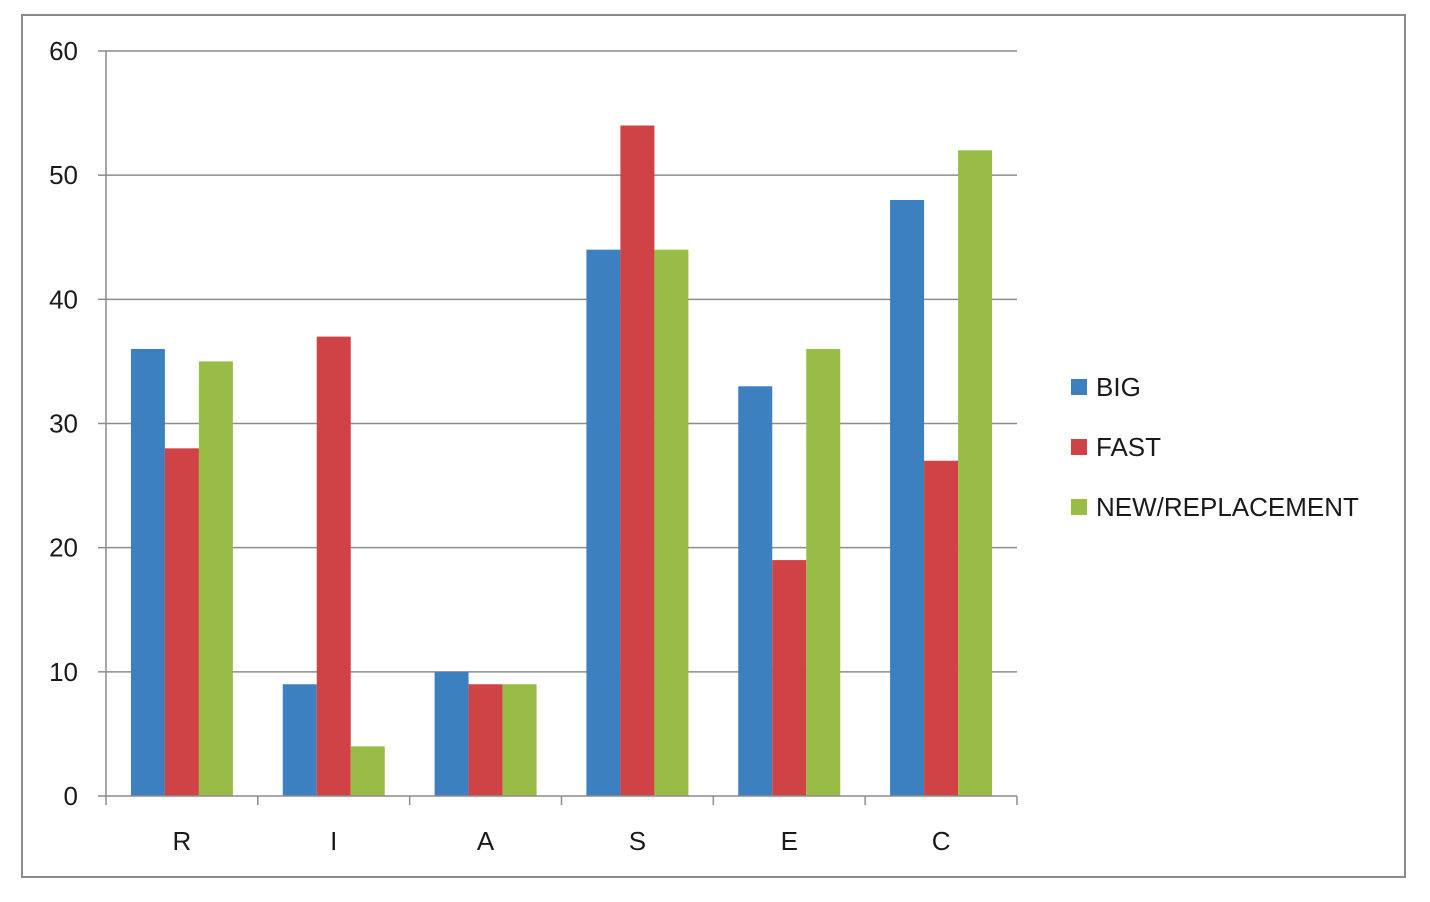 This screenshot has width=1430, height=902. Describe the element at coordinates (941, 628) in the screenshot. I see `bar-fast-c` at that location.